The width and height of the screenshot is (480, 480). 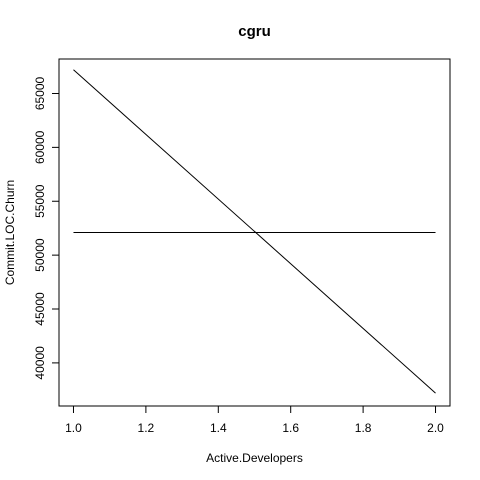 I want to click on x-tick-label: 1.2, so click(x=146, y=428).